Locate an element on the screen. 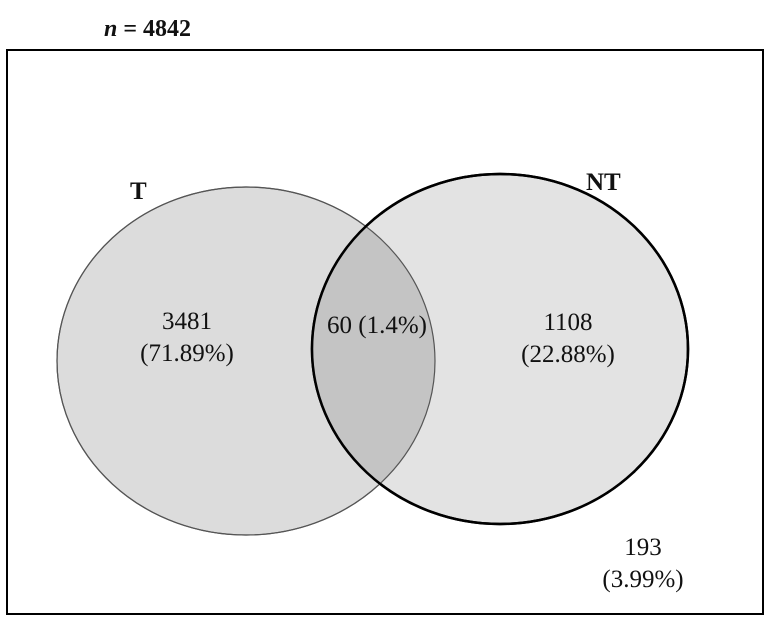  sample-size-label: n = 4842 is located at coordinates (147, 29).